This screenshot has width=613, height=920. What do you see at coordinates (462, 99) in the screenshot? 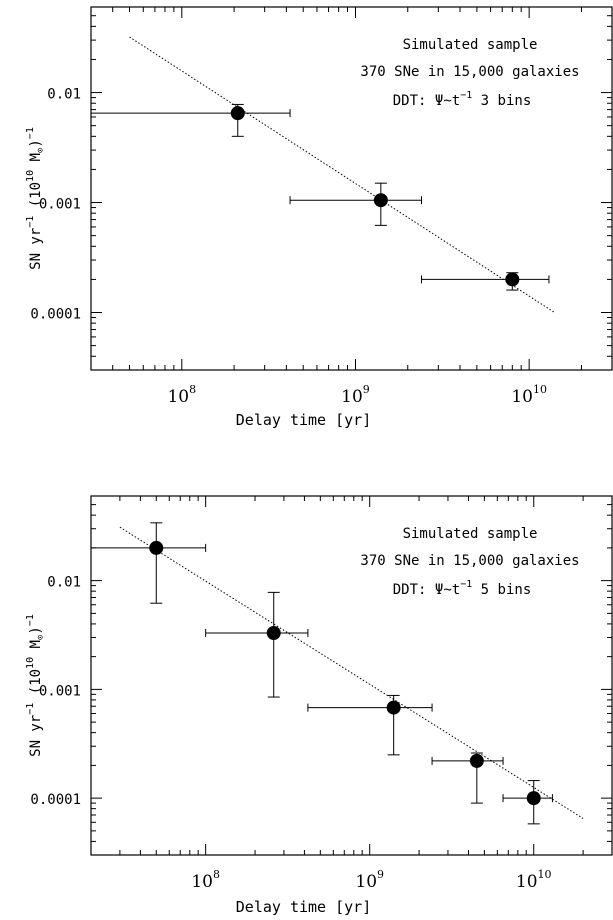
I see `annotation-line-3: DDT: Ψ~t−1 3 bins` at bounding box center [462, 99].